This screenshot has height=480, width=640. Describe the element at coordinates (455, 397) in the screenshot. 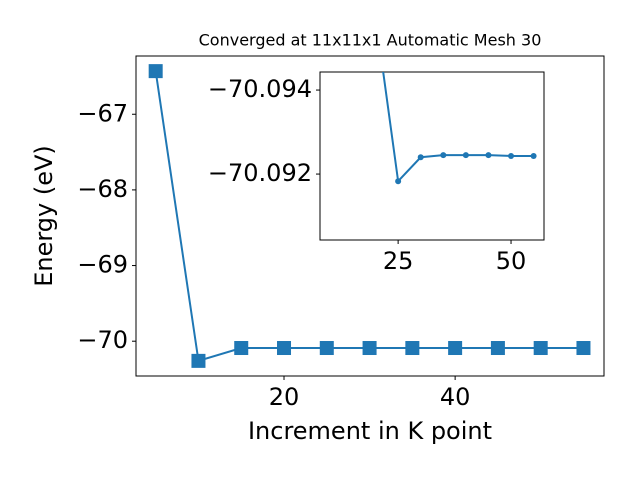

I see `x-tick-label: 40` at that location.